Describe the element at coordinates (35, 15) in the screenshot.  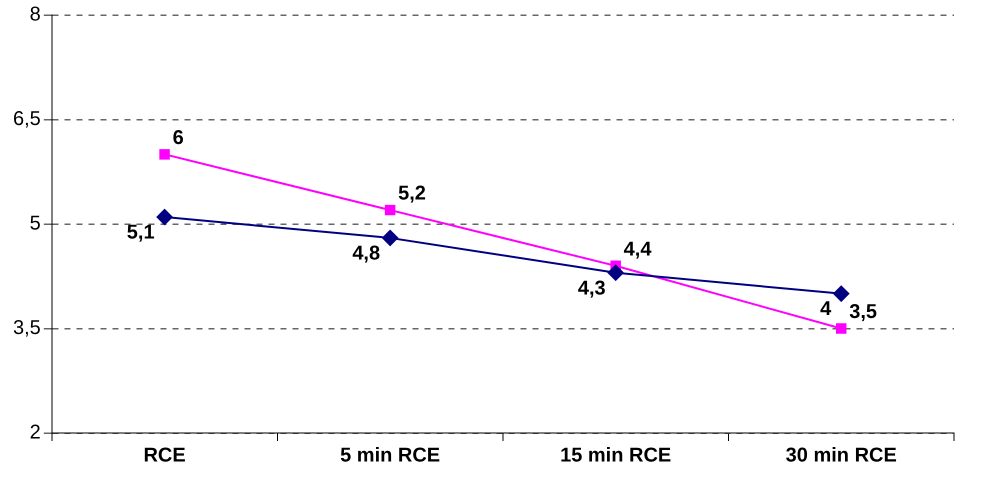
I see `y-tick-label: 8` at that location.